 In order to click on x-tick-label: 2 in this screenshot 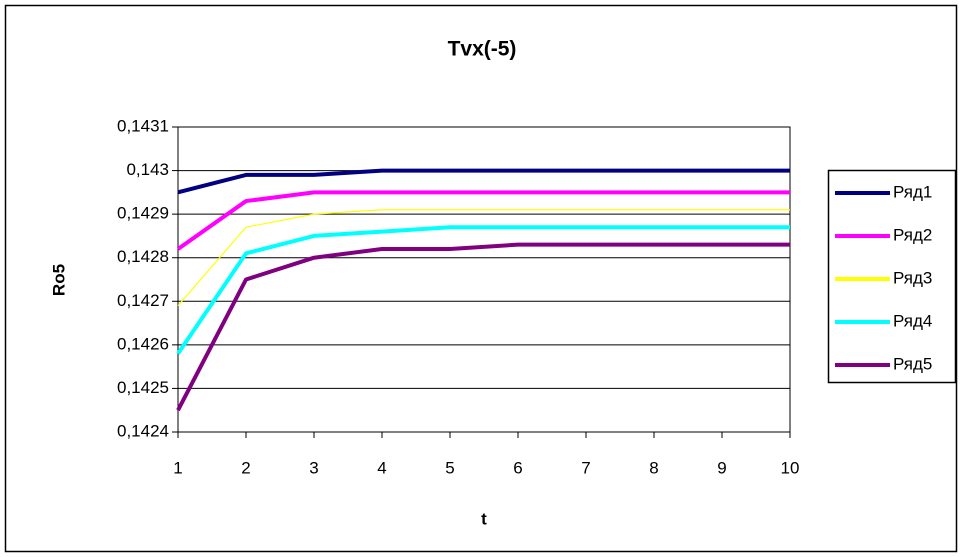, I will do `click(245, 467)`.